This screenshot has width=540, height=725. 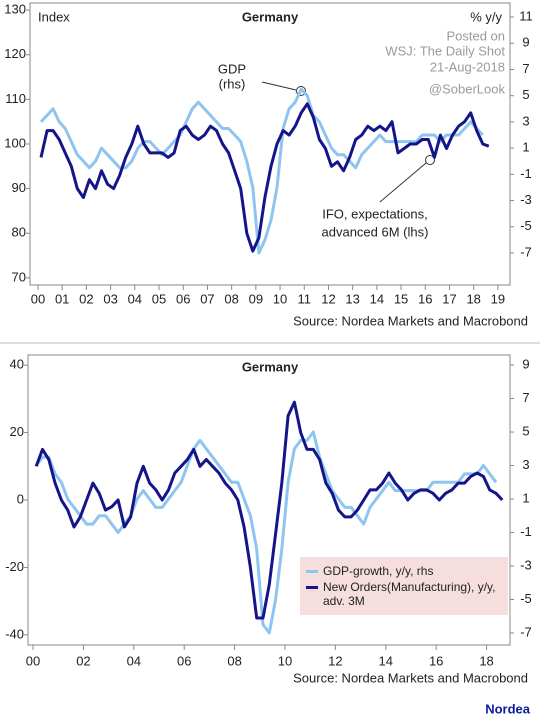 I want to click on y-tick-label: 80, so click(x=19, y=232).